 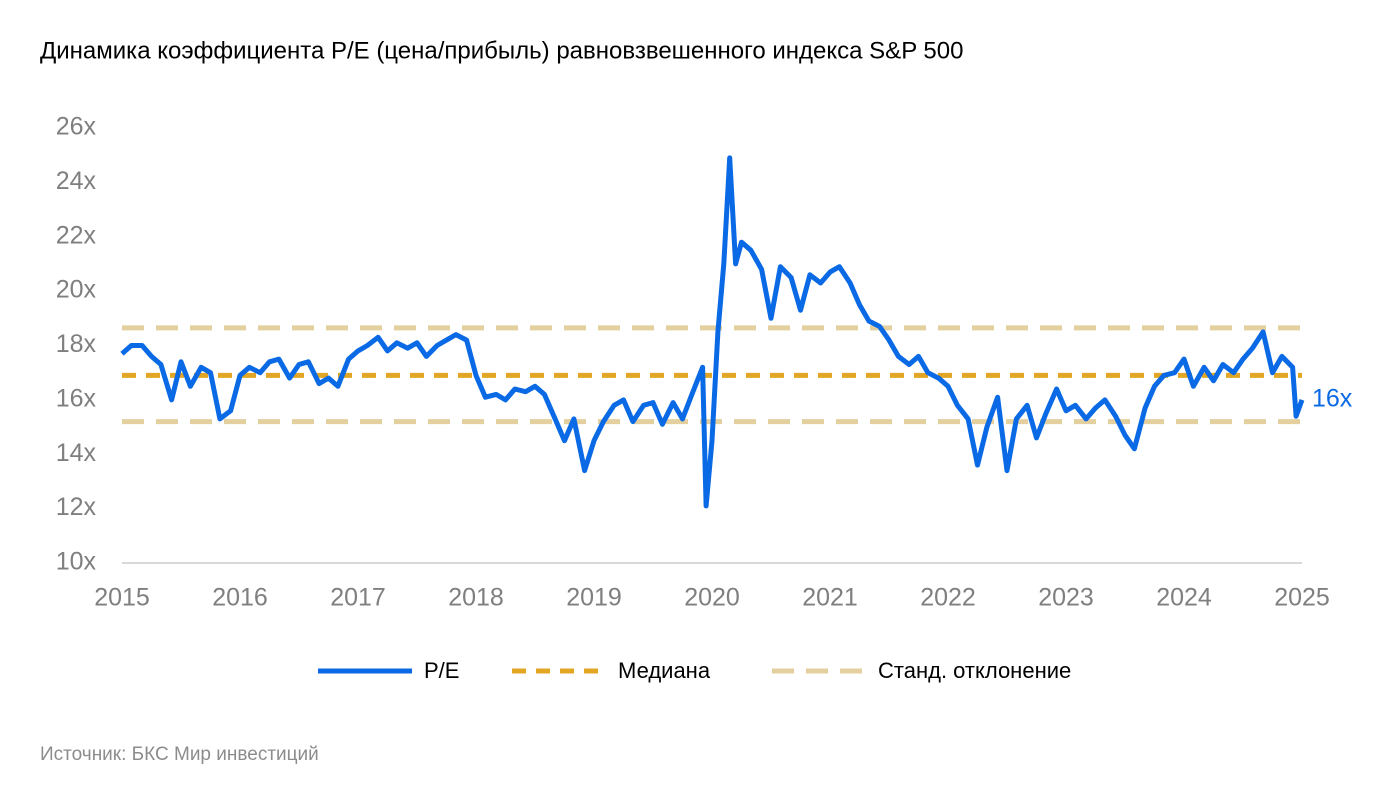 What do you see at coordinates (76, 127) in the screenshot?
I see `y-tick-label: 26x` at bounding box center [76, 127].